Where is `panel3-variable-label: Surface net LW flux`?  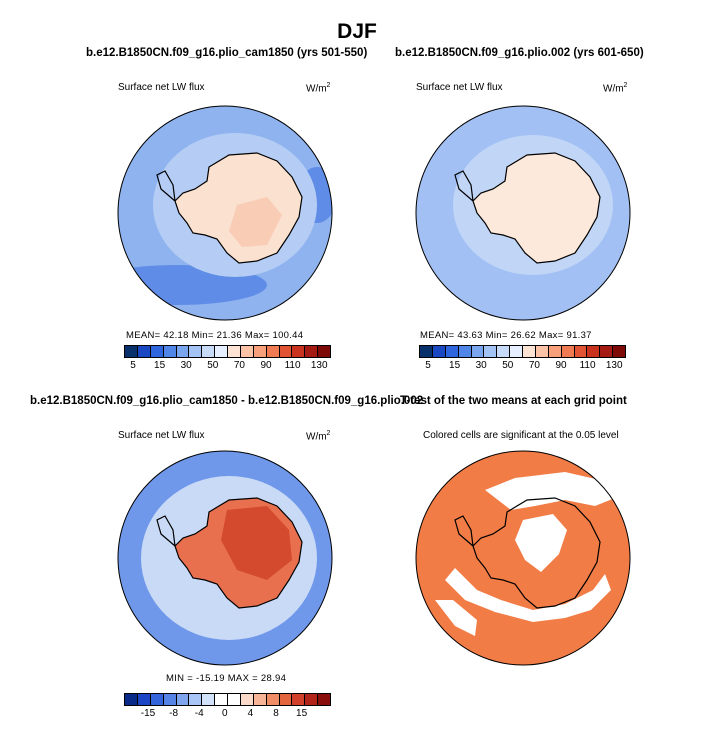
panel3-variable-label: Surface net LW flux is located at coordinates (161, 435).